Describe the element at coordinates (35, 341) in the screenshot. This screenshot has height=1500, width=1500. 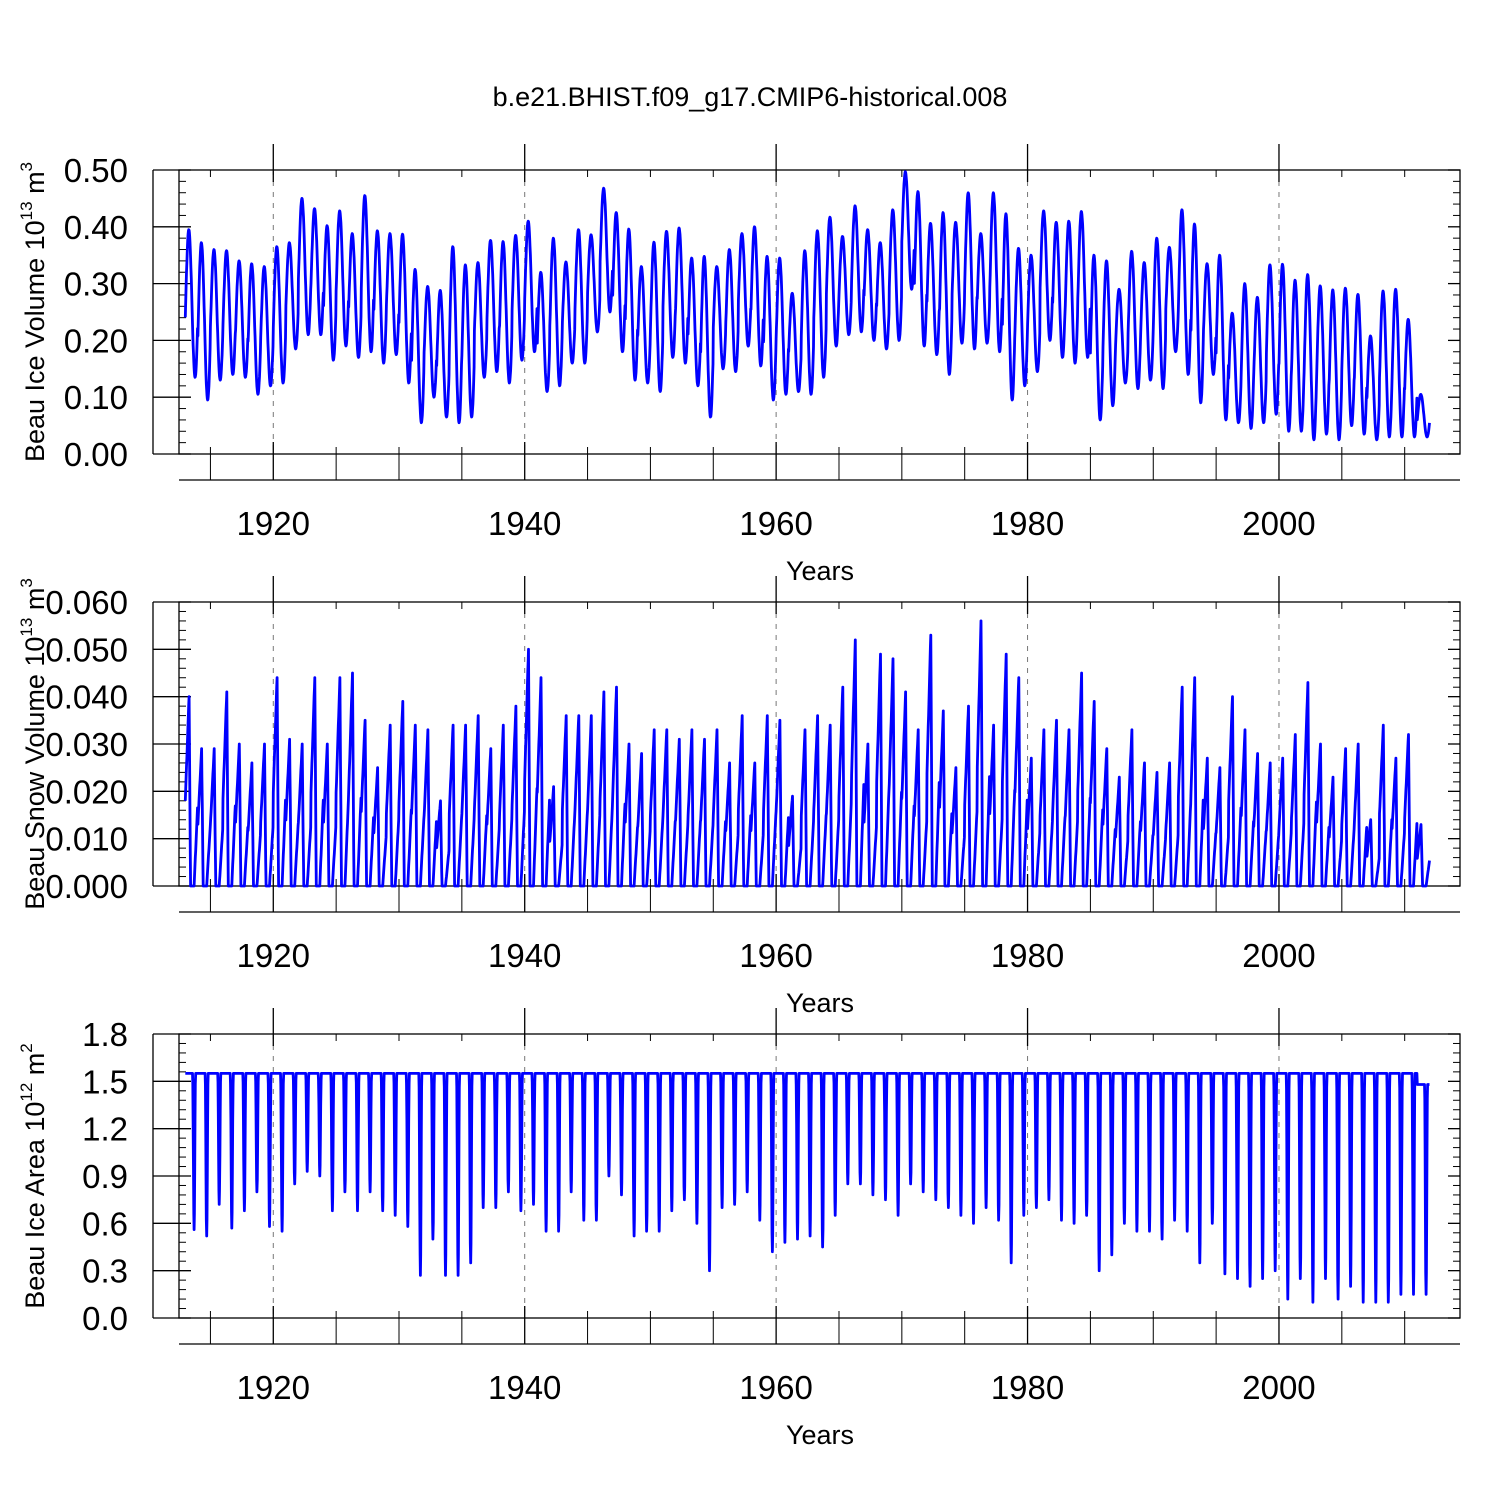
I see `y-axis-title-text: Beau Ice Volume 10` at that location.